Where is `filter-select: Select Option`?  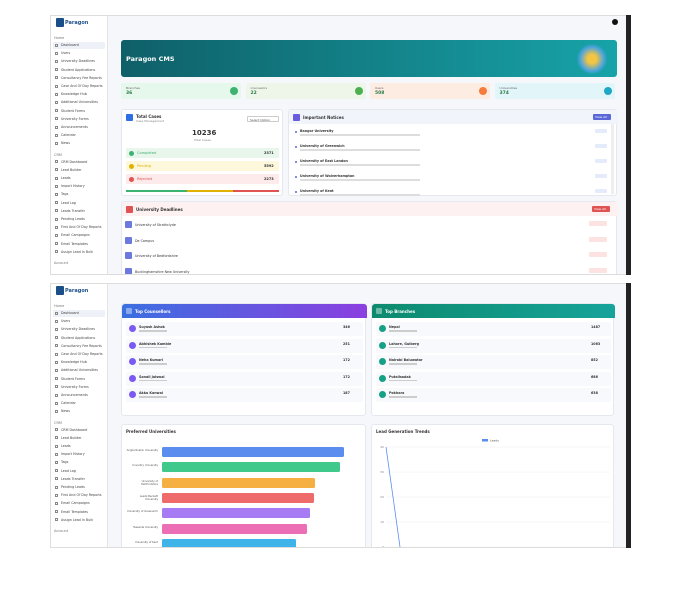 filter-select: Select Option is located at coordinates (263, 119).